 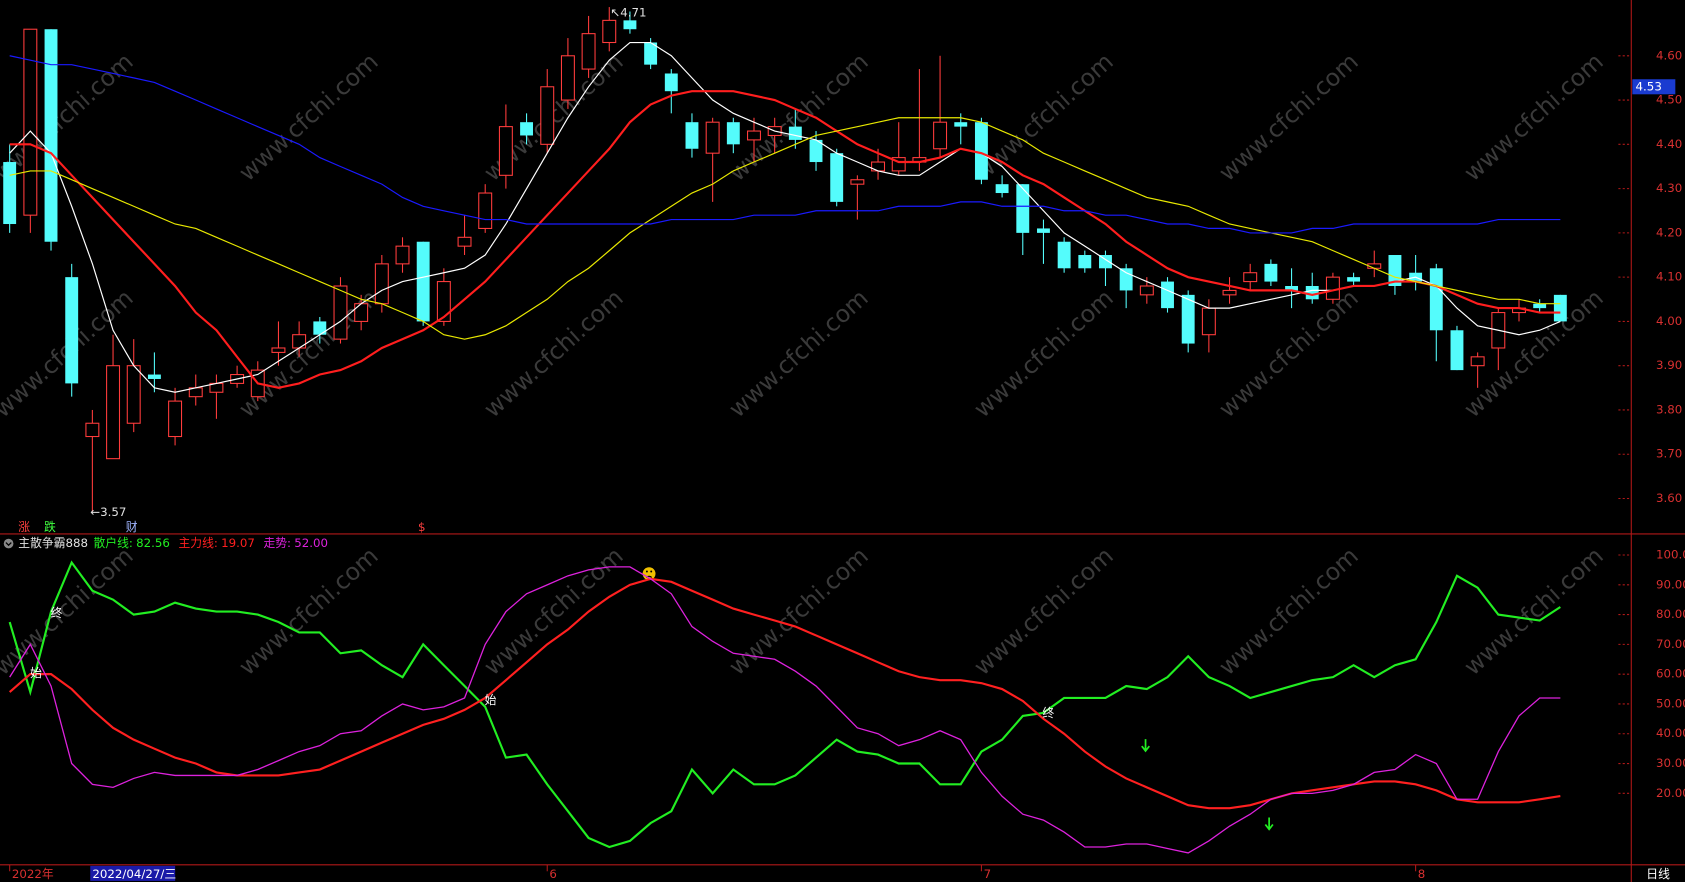 What do you see at coordinates (1669, 365) in the screenshot?
I see `y-tick-label: 3.90` at bounding box center [1669, 365].